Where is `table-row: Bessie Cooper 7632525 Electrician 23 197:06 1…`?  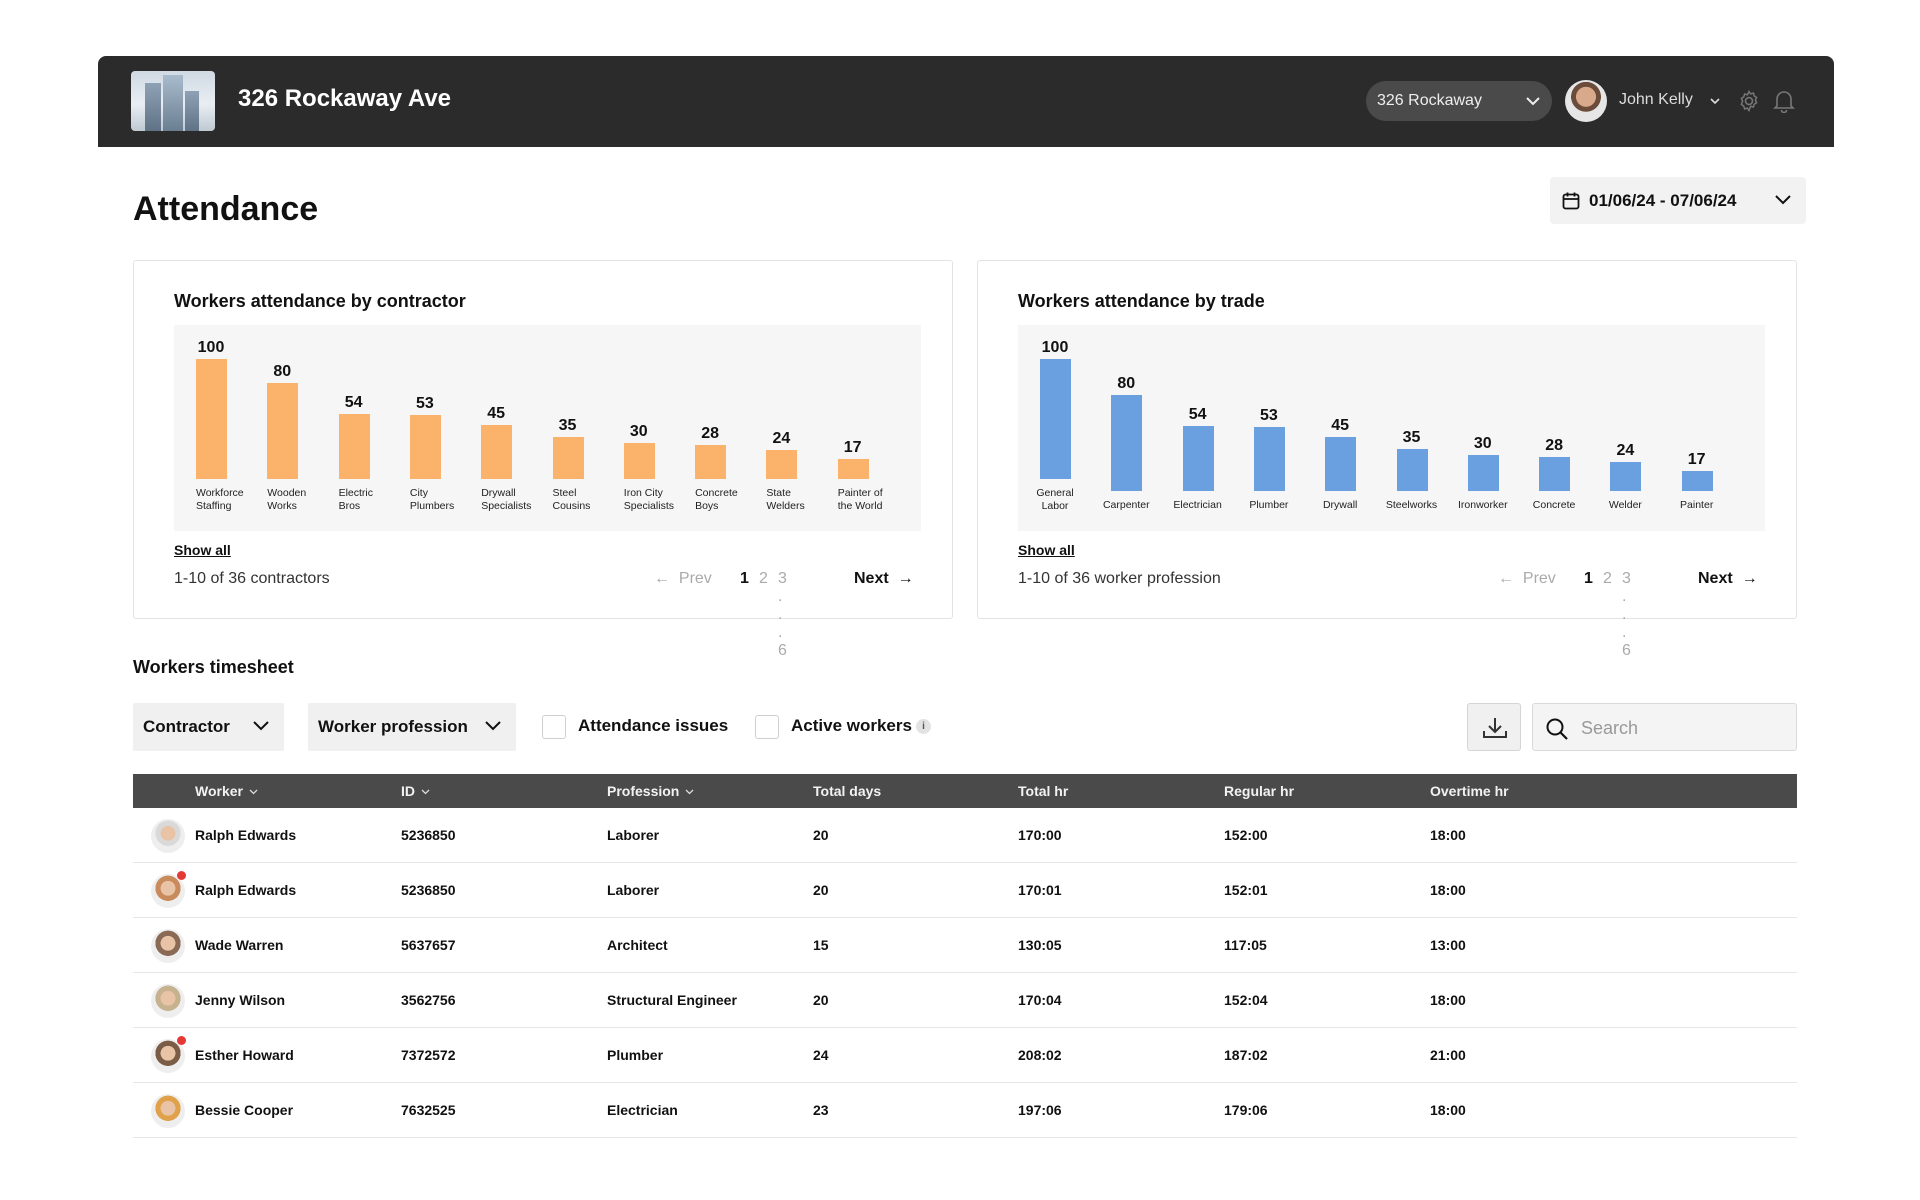
table-row: Bessie Cooper 7632525 Electrician 23 197:06 1… is located at coordinates (965, 1110).